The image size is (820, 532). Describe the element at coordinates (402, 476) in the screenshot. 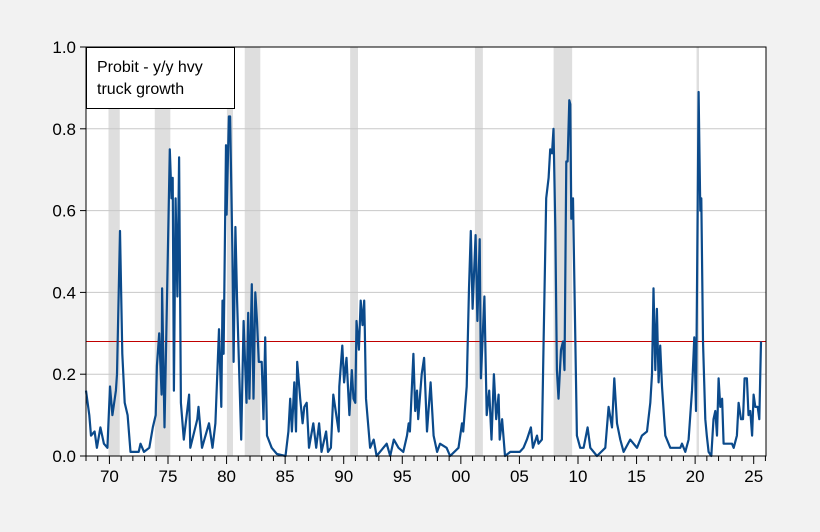

I see `x-tick-label: 95` at that location.